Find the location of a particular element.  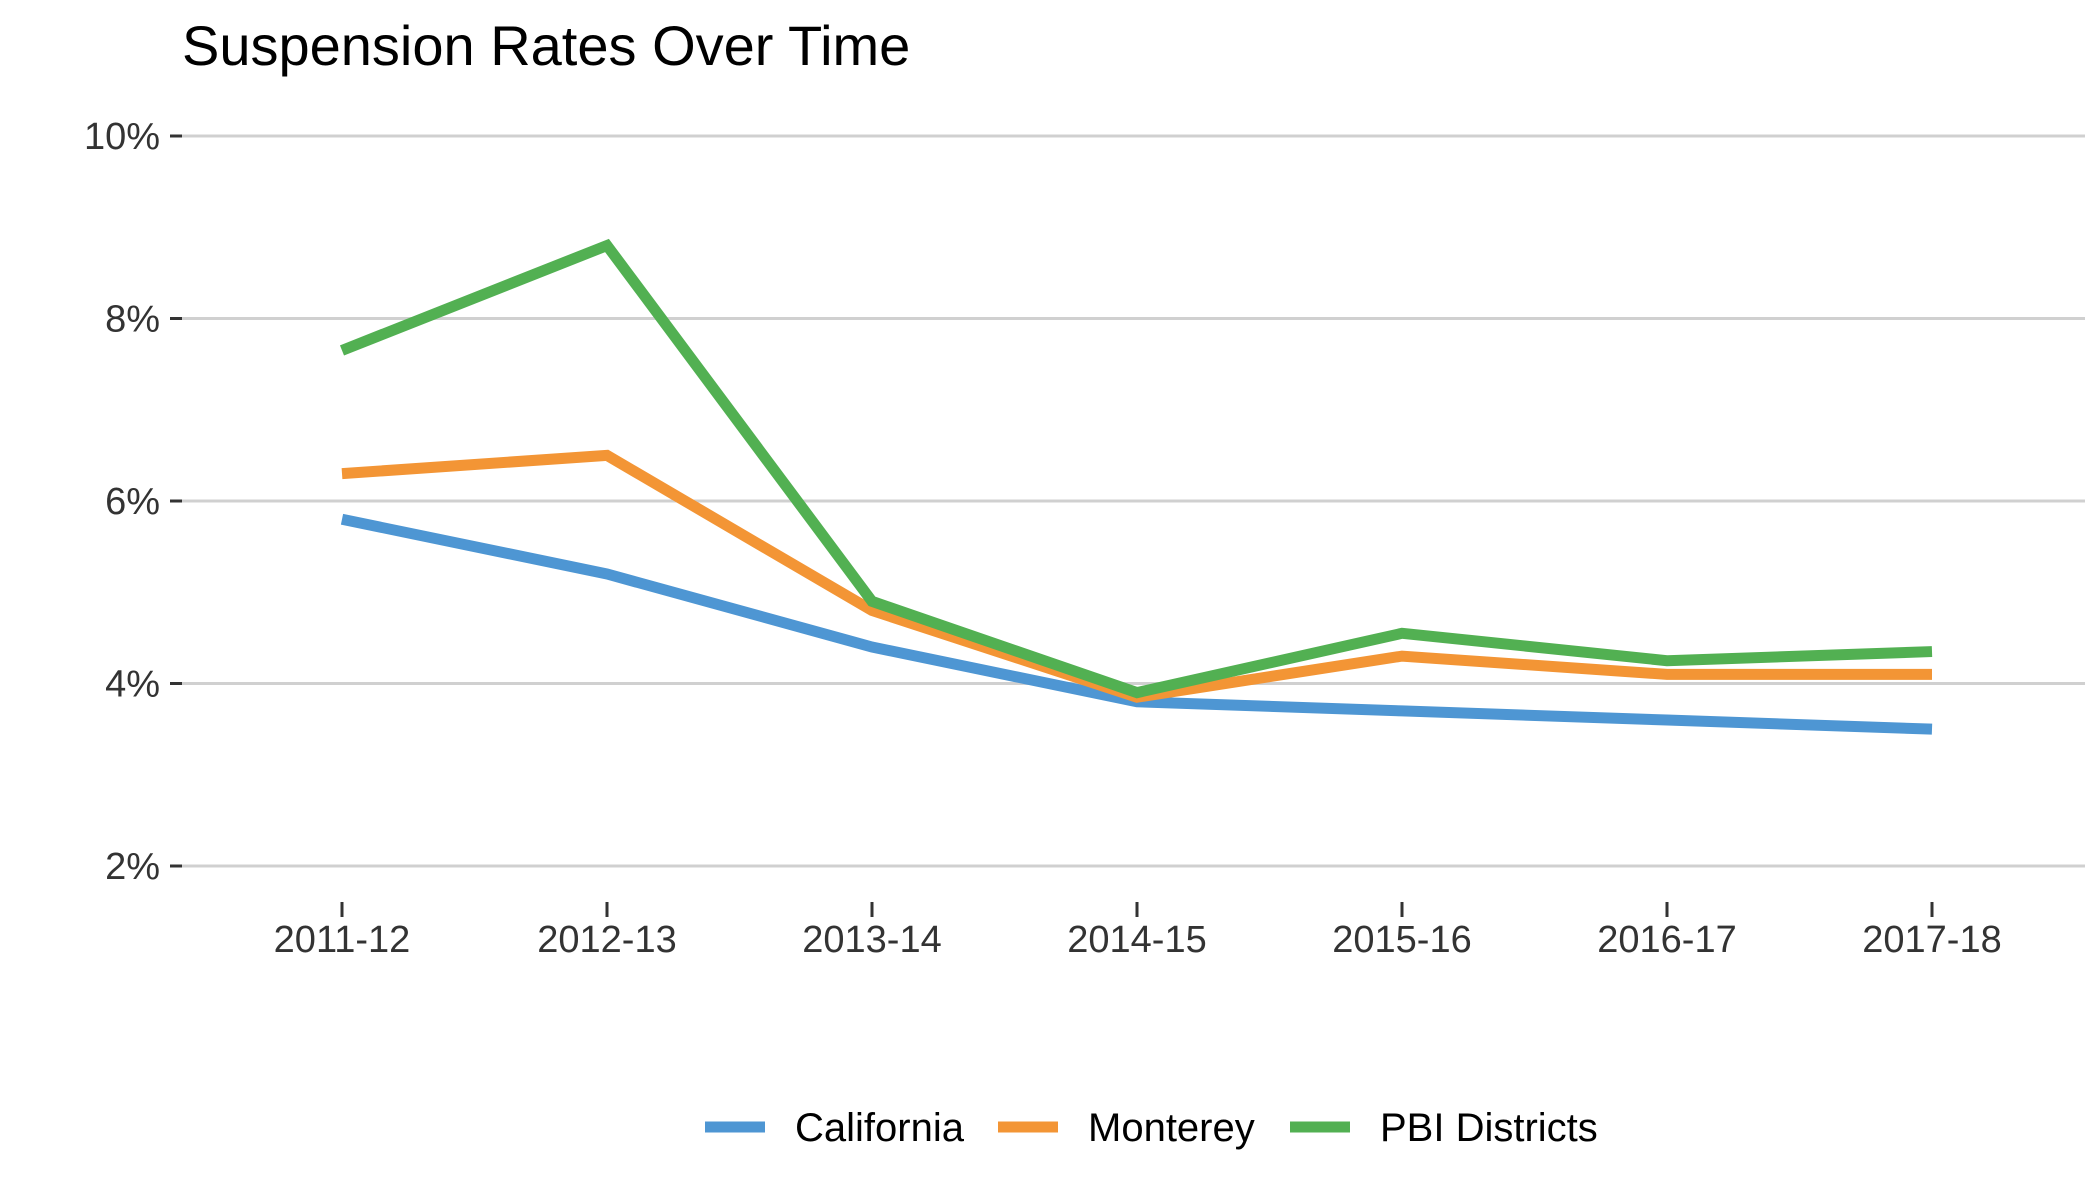

x-tick-label: 2013-14 is located at coordinates (871, 940).